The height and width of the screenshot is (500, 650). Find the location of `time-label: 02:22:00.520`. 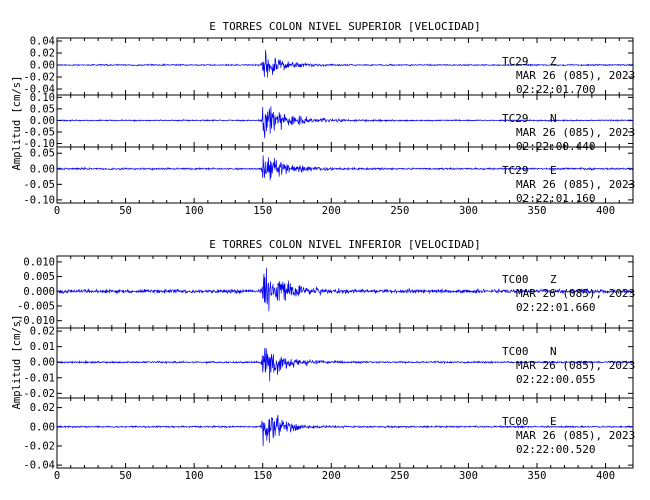

time-label: 02:22:00.520 is located at coordinates (555, 449).